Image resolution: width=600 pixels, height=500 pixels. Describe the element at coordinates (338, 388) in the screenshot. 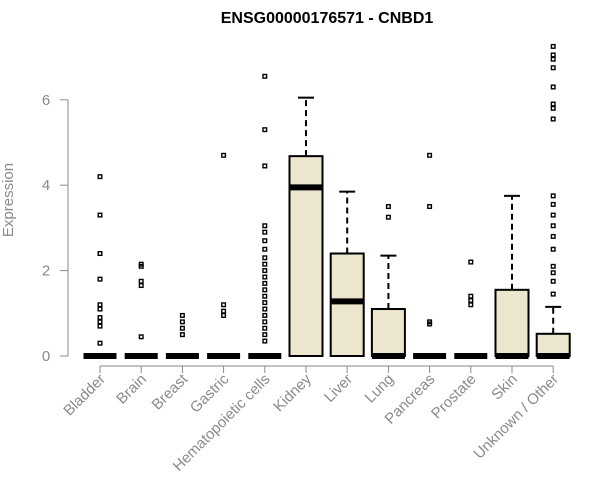

I see `x-tick-label: Liver` at that location.